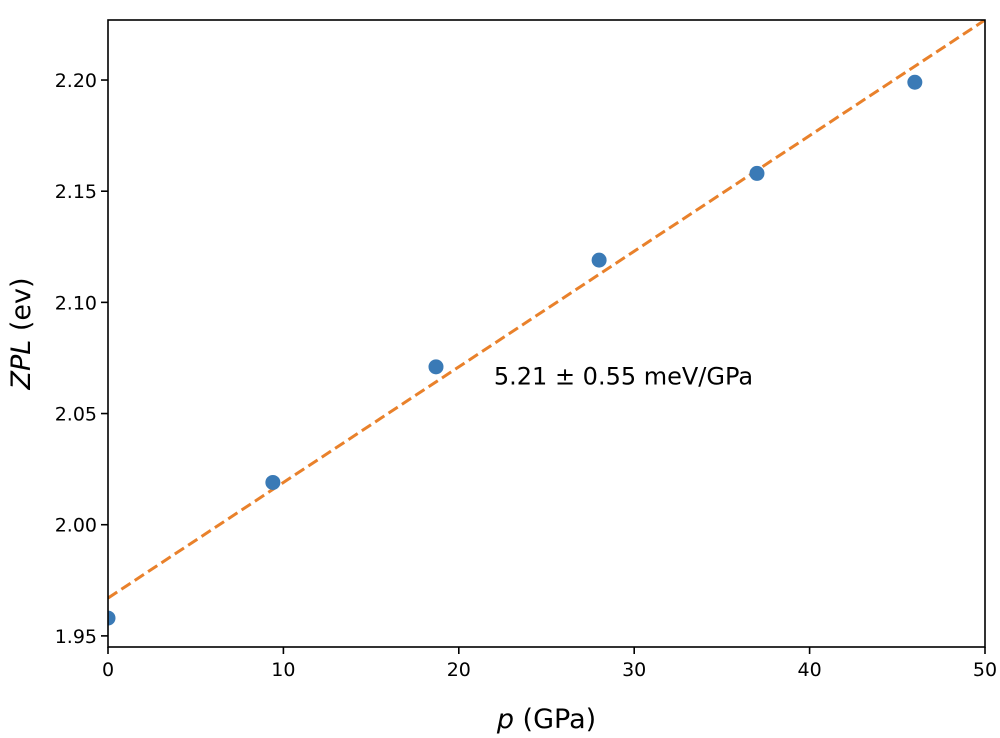  Describe the element at coordinates (505, 719) in the screenshot. I see `x-axis-variable: p` at that location.